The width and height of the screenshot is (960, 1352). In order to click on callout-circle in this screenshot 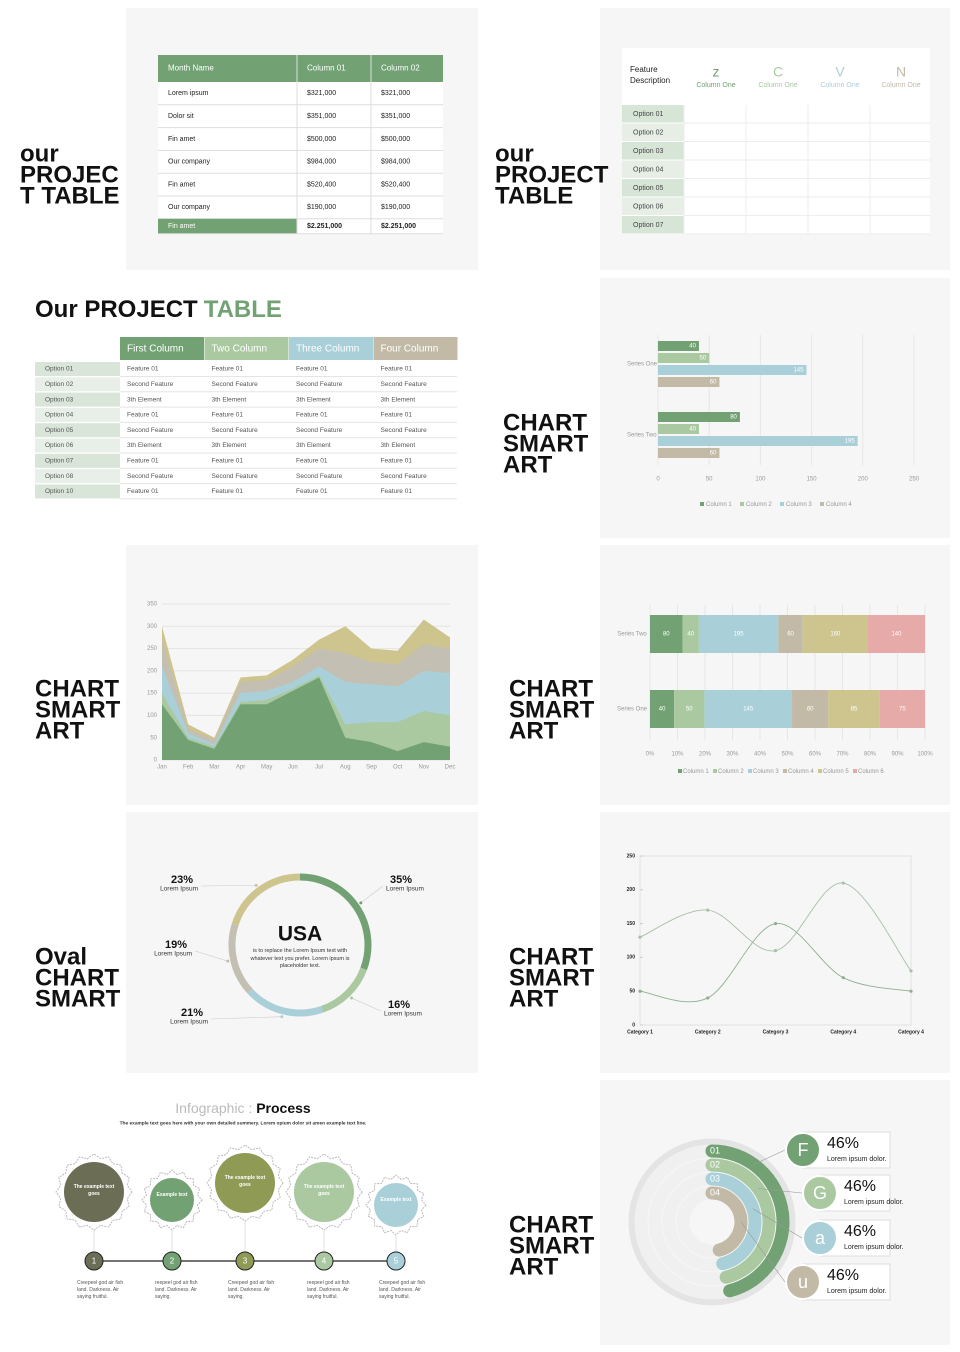, I will do `click(803, 1282)`.